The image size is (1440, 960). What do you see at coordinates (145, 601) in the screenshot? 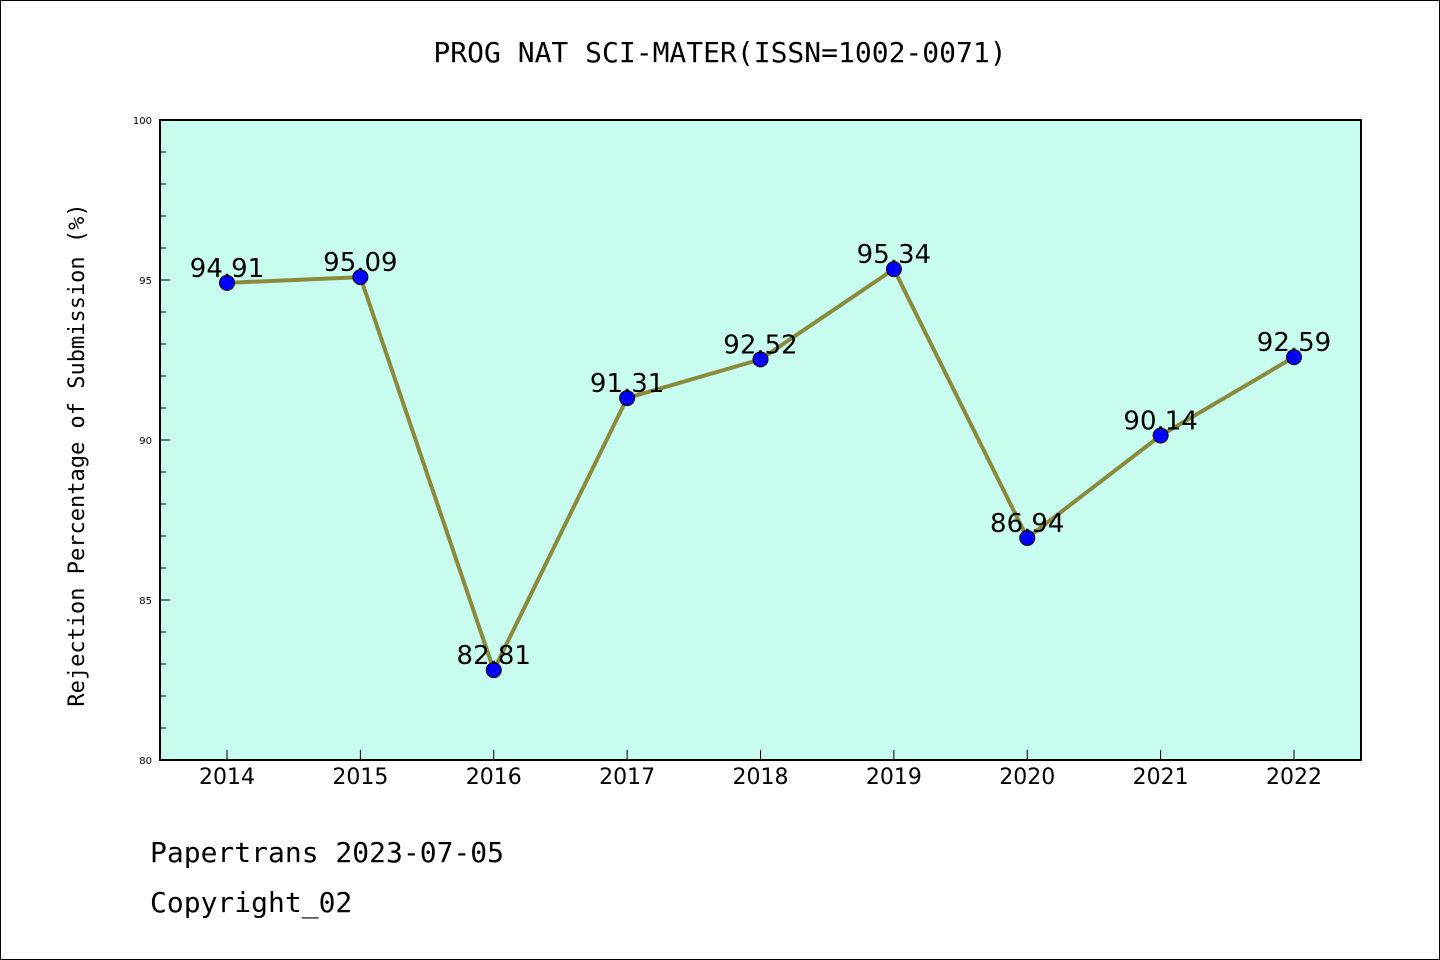
I see `y-tick-label: 85` at bounding box center [145, 601].